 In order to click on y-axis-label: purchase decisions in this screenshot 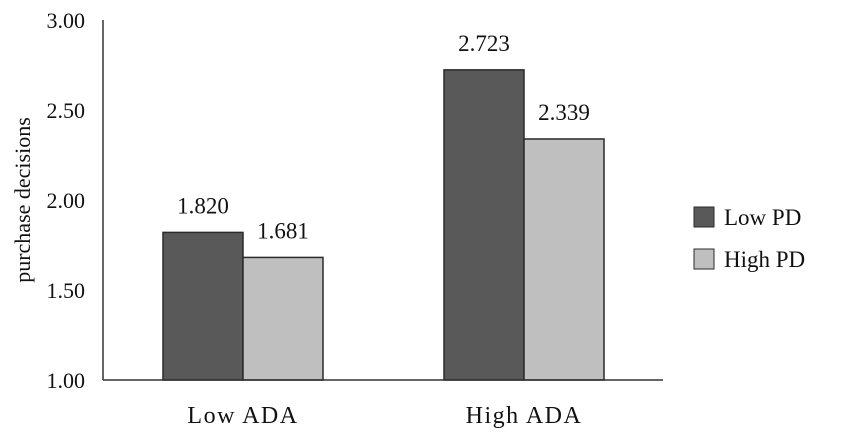, I will do `click(22, 200)`.